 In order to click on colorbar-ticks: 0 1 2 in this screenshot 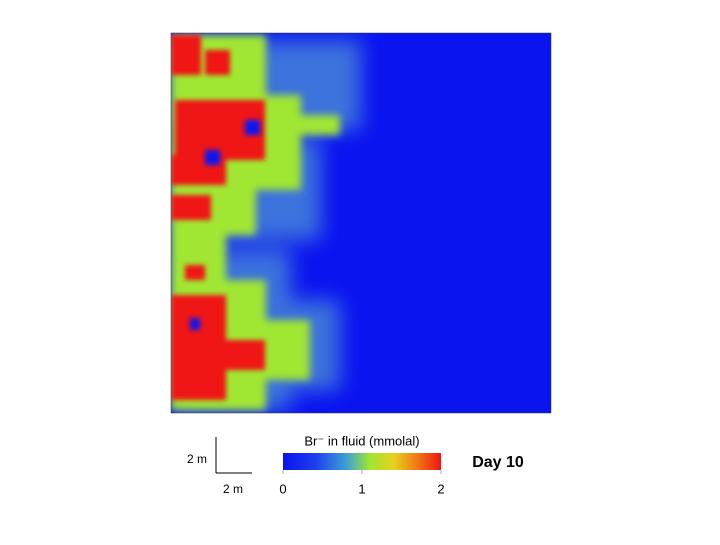, I will do `click(362, 483)`.